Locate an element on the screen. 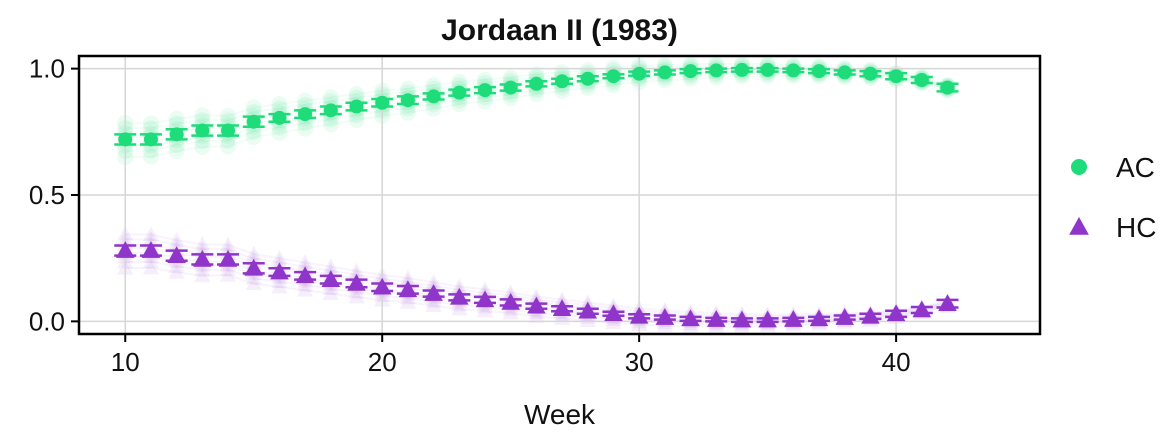  x-tick-label: 30 is located at coordinates (639, 362).